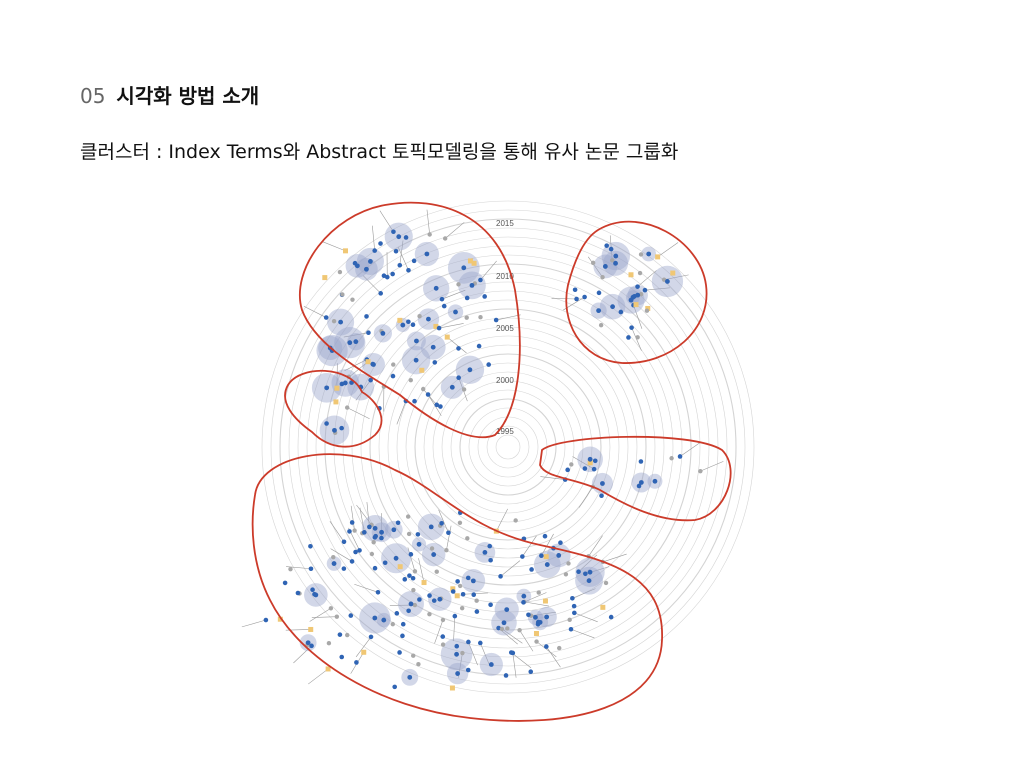 This screenshot has height=768, width=1024. What do you see at coordinates (505, 276) in the screenshot?
I see `year-label: 2010` at bounding box center [505, 276].